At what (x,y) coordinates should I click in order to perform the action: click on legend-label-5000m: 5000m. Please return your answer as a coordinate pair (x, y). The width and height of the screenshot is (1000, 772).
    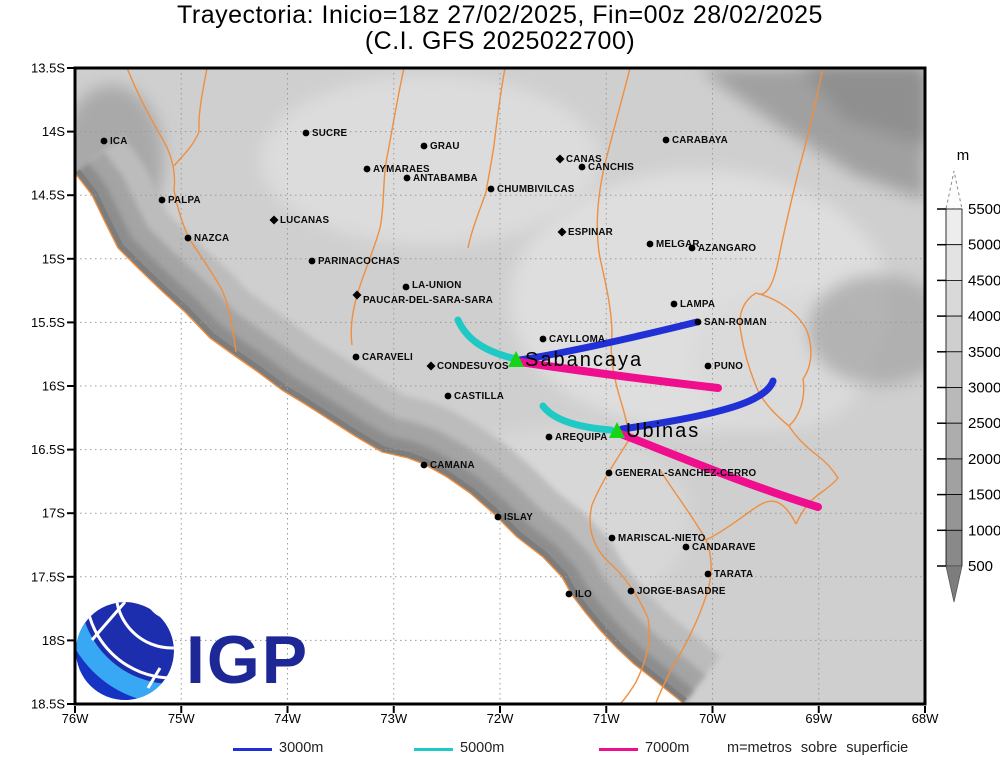
    Looking at the image, I should click on (482, 748).